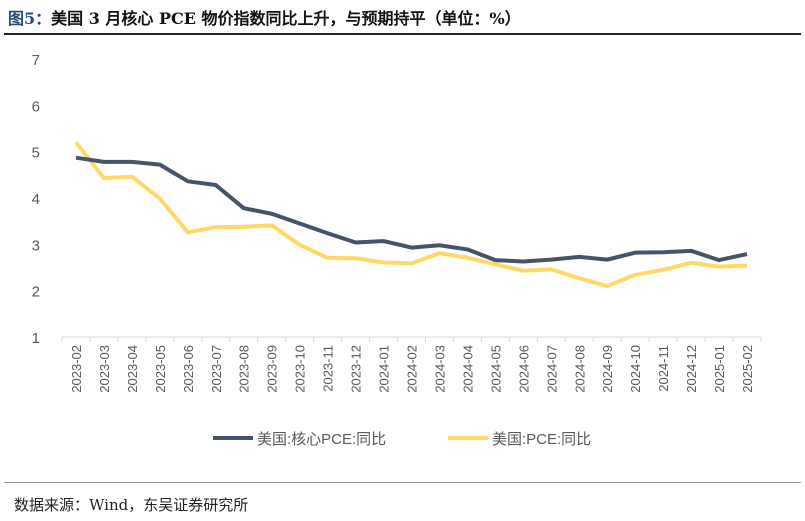 This screenshot has height=521, width=805. Describe the element at coordinates (272, 369) in the screenshot. I see `x-tick-label: 2023-09` at that location.